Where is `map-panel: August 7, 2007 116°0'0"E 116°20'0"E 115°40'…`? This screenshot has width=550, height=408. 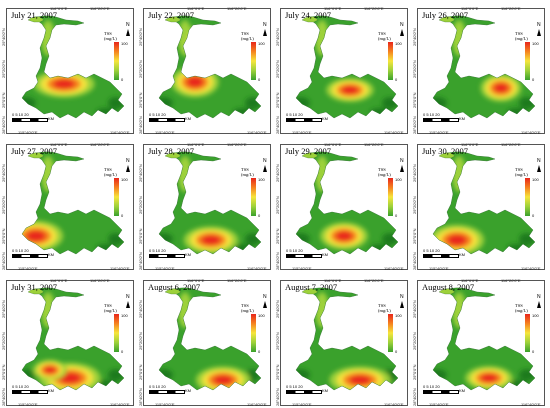 map-panel: August 7, 2007 116°0'0"E 116°20'0"E 115°40'… is located at coordinates (342, 340).